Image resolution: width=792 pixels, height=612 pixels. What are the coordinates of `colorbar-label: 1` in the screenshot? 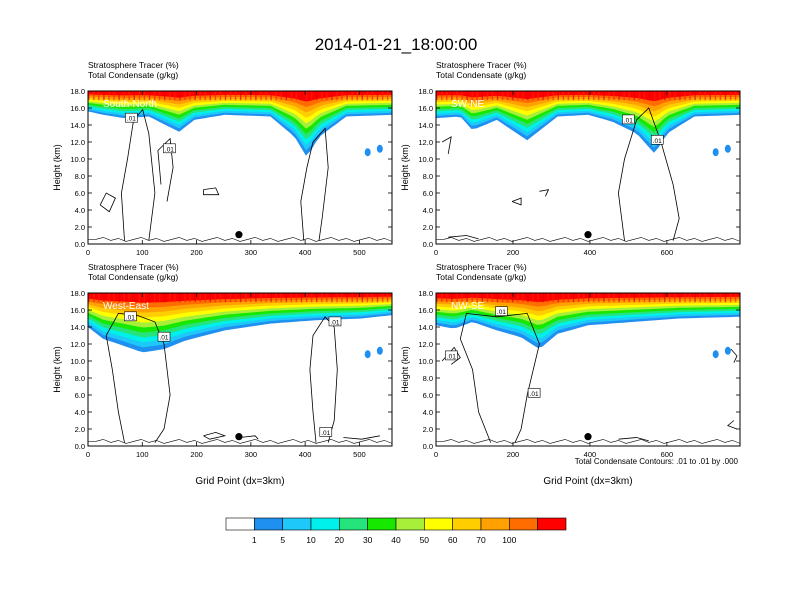 It's located at (254, 540).